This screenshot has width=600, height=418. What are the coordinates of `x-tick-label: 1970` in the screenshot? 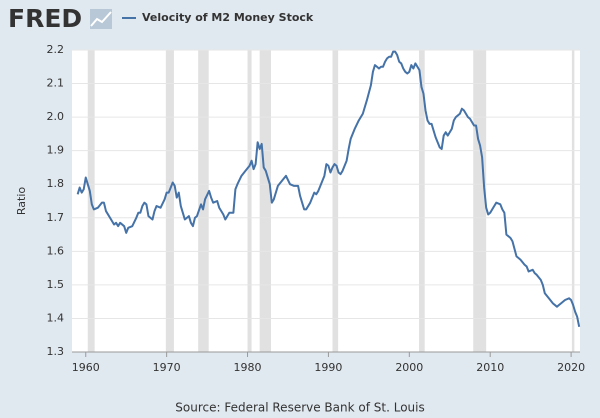 It's located at (167, 367).